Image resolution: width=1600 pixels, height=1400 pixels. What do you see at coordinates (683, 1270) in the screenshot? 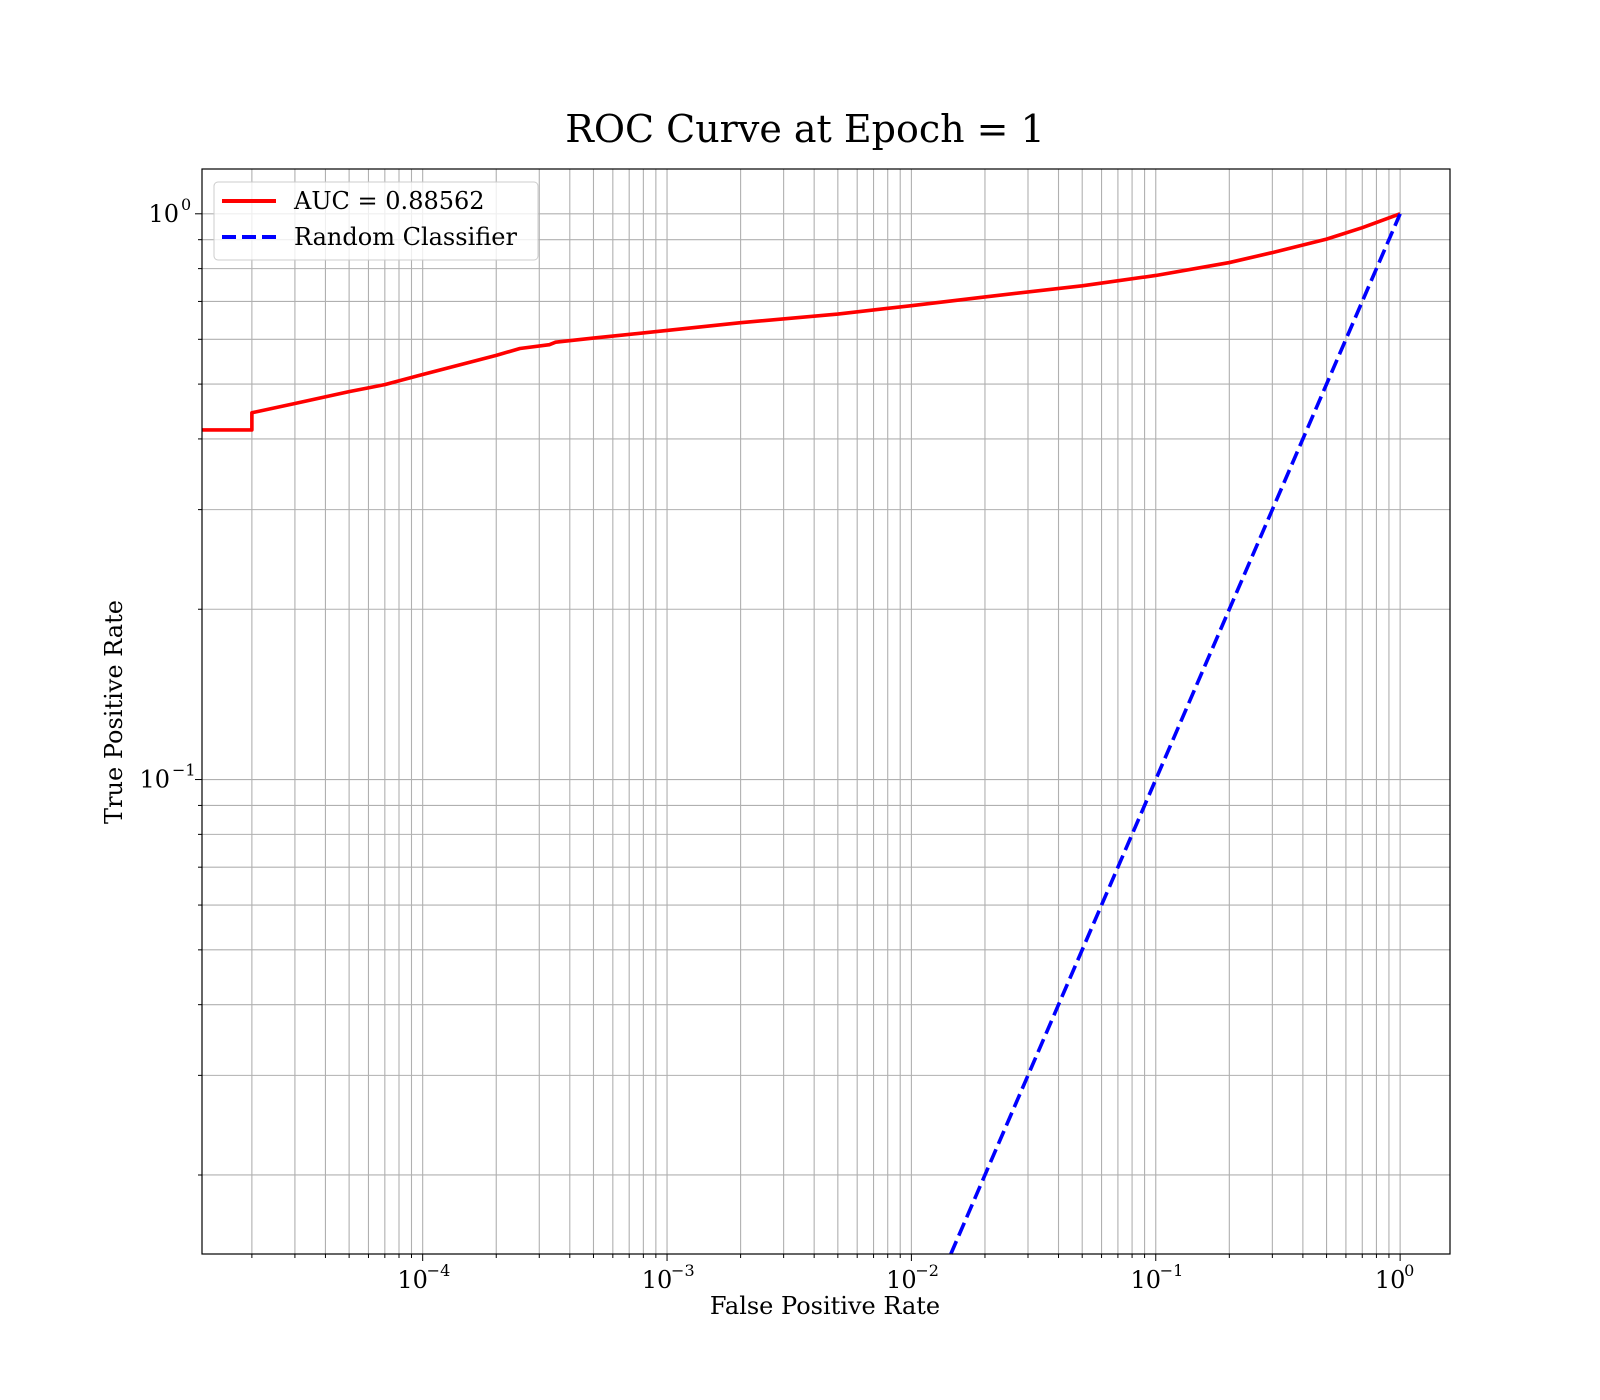
I see `x-tick-label-exponent: −3` at bounding box center [683, 1270].